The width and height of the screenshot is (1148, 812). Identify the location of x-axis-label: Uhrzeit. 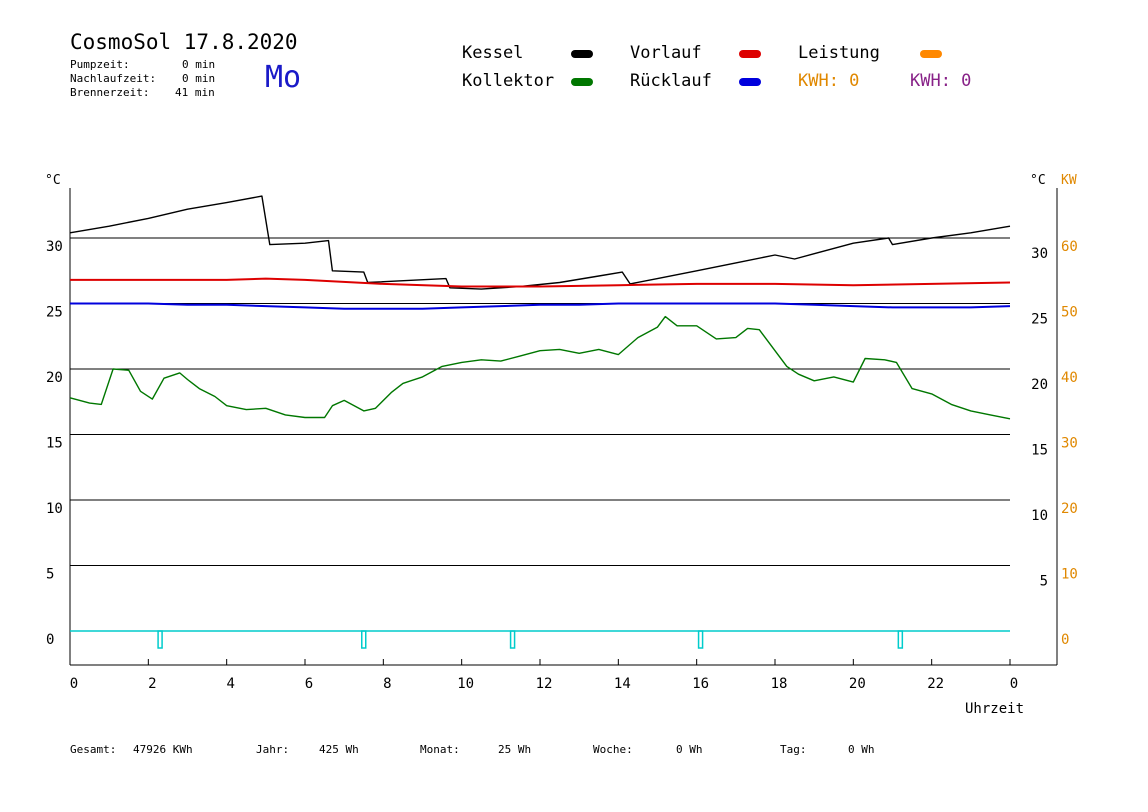
(995, 709).